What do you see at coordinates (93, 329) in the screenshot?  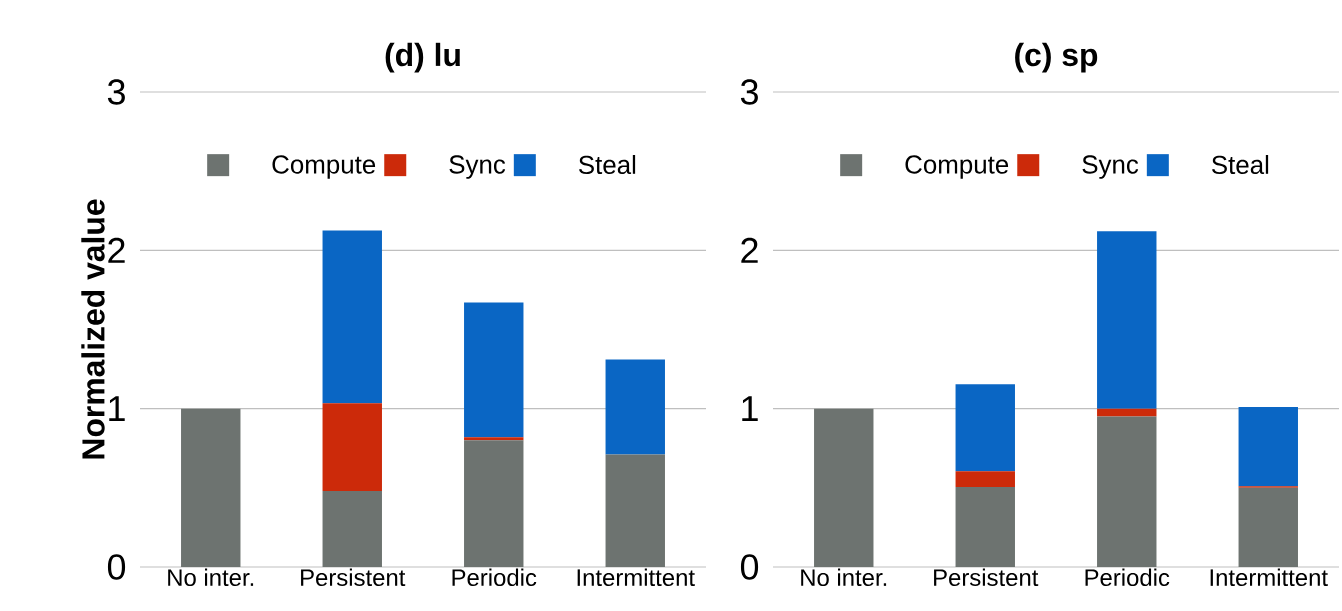 I see `y-axis-title: Normalized value` at bounding box center [93, 329].